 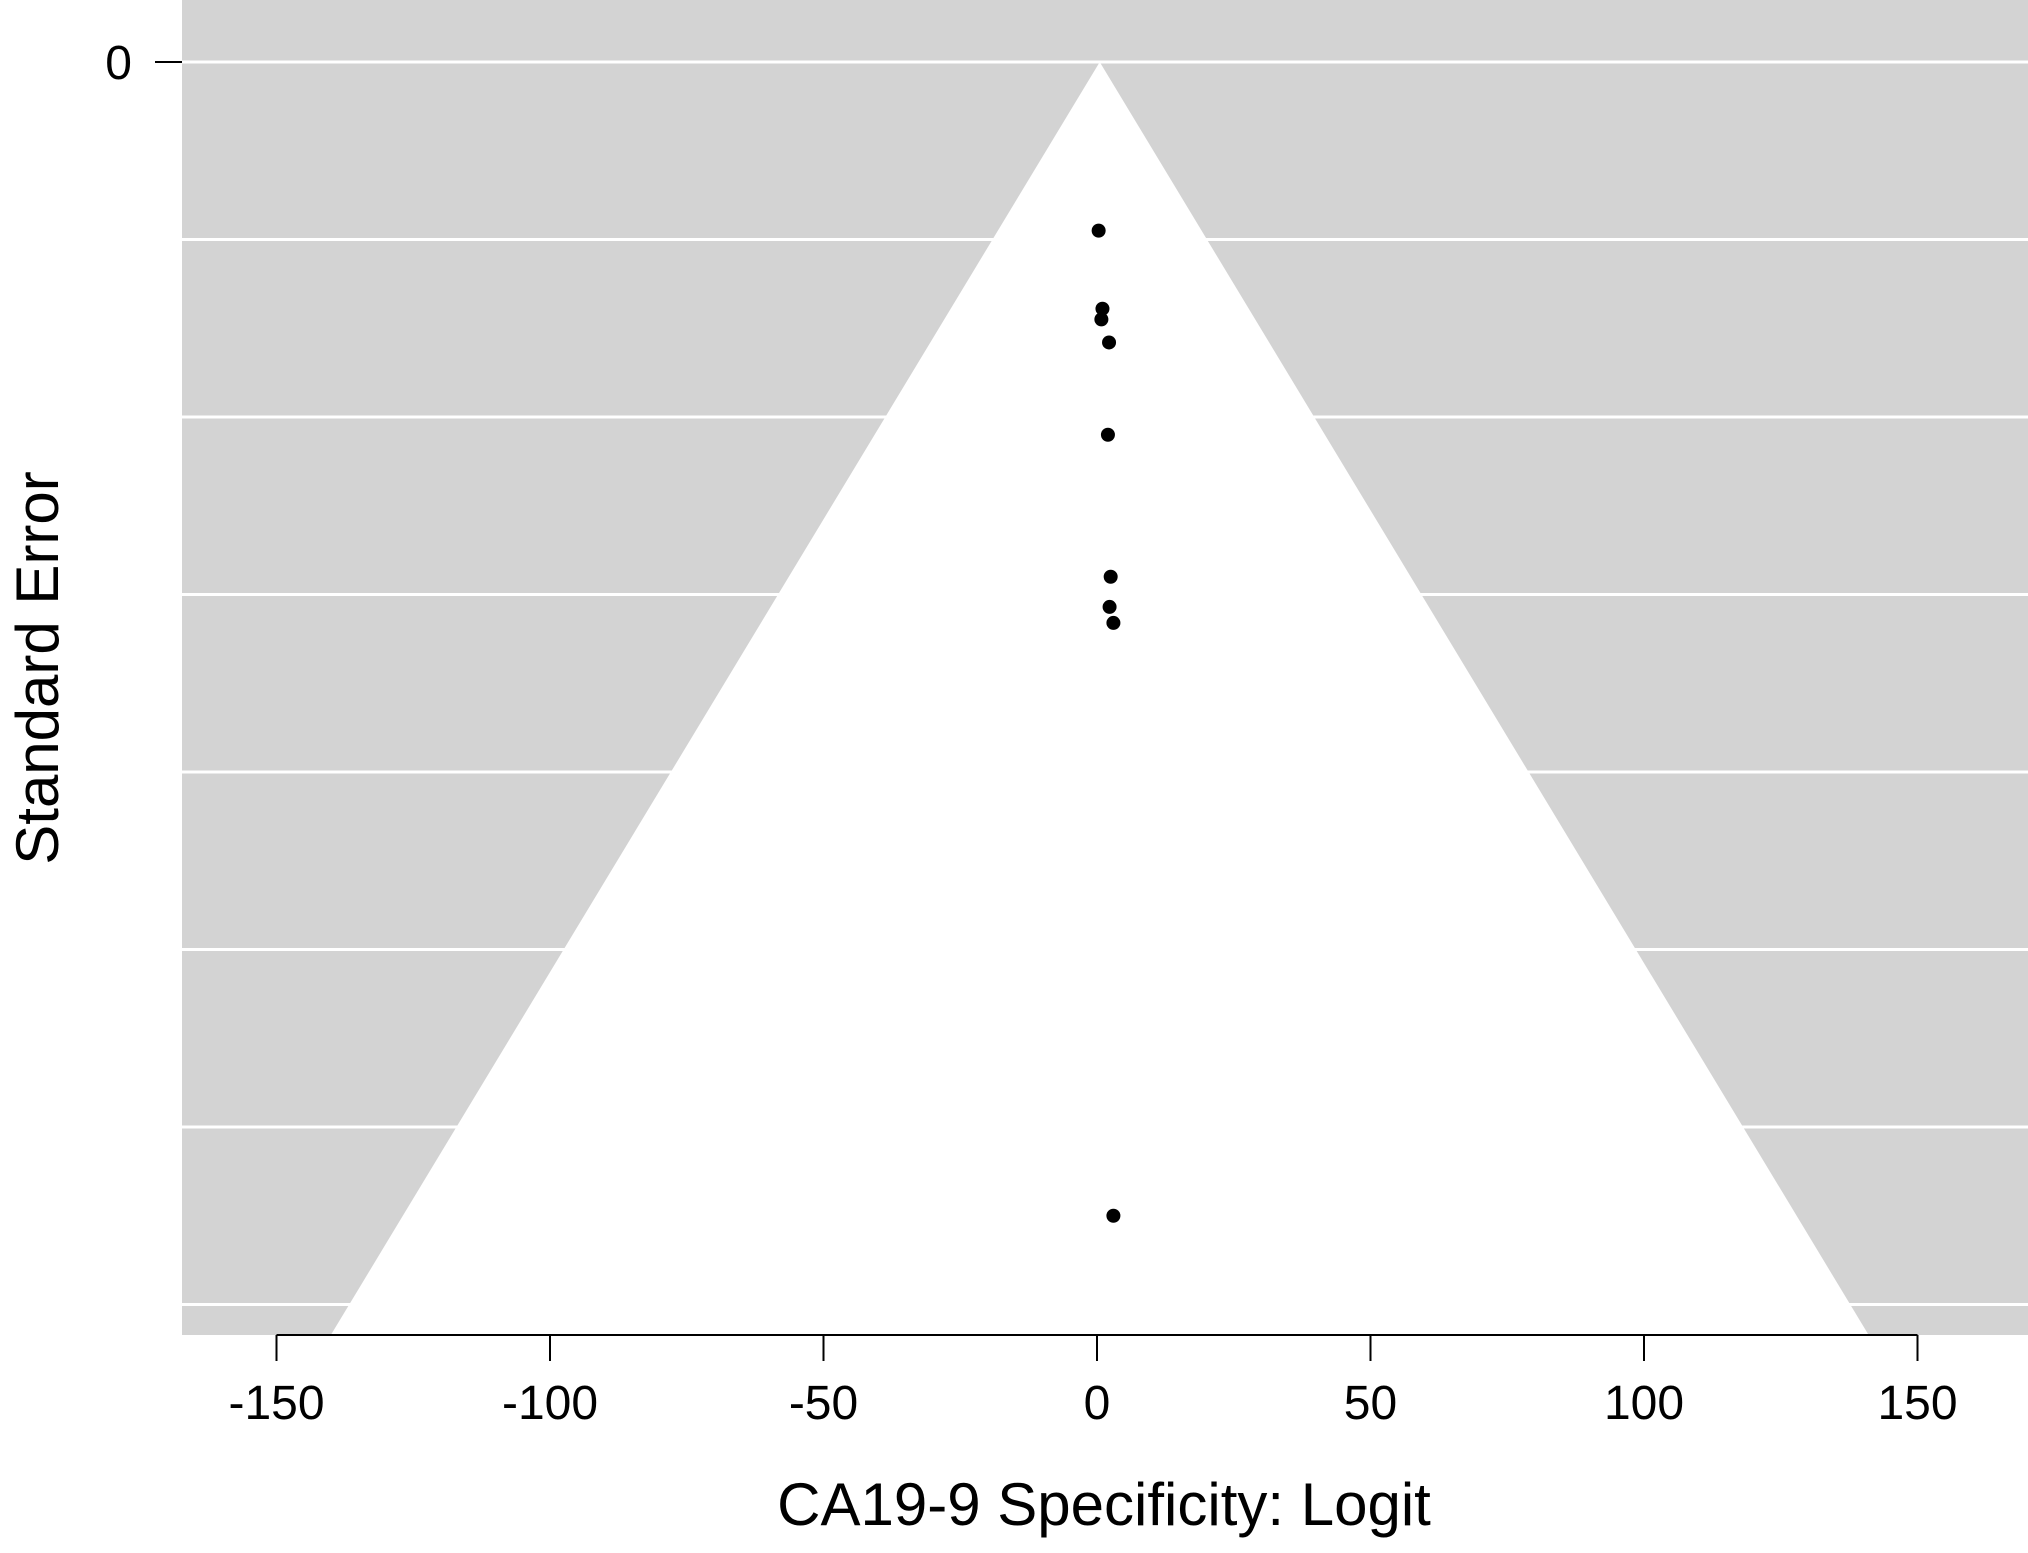 What do you see at coordinates (276, 1403) in the screenshot?
I see `x-tick-label: -150` at bounding box center [276, 1403].